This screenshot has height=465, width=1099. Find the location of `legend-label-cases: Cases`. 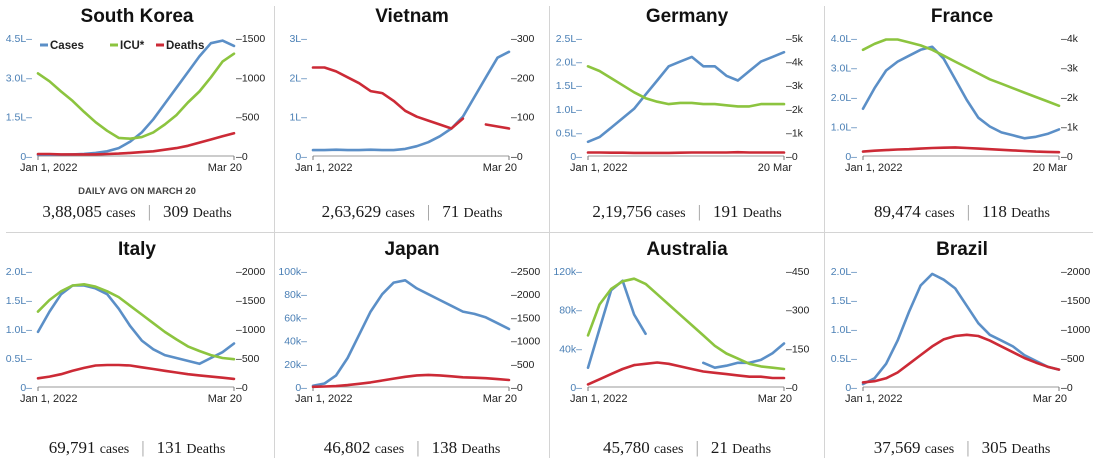

legend-label-cases: Cases is located at coordinates (67, 46).